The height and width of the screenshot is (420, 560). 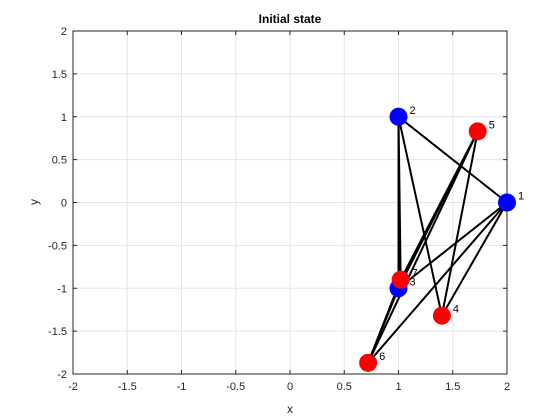 What do you see at coordinates (34, 202) in the screenshot?
I see `y-axis-label: y` at bounding box center [34, 202].